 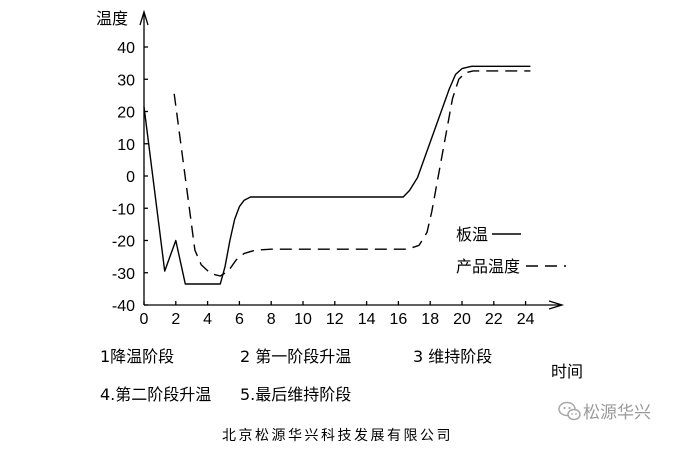 What do you see at coordinates (112, 18) in the screenshot?
I see `y-axis-title: 温度` at bounding box center [112, 18].